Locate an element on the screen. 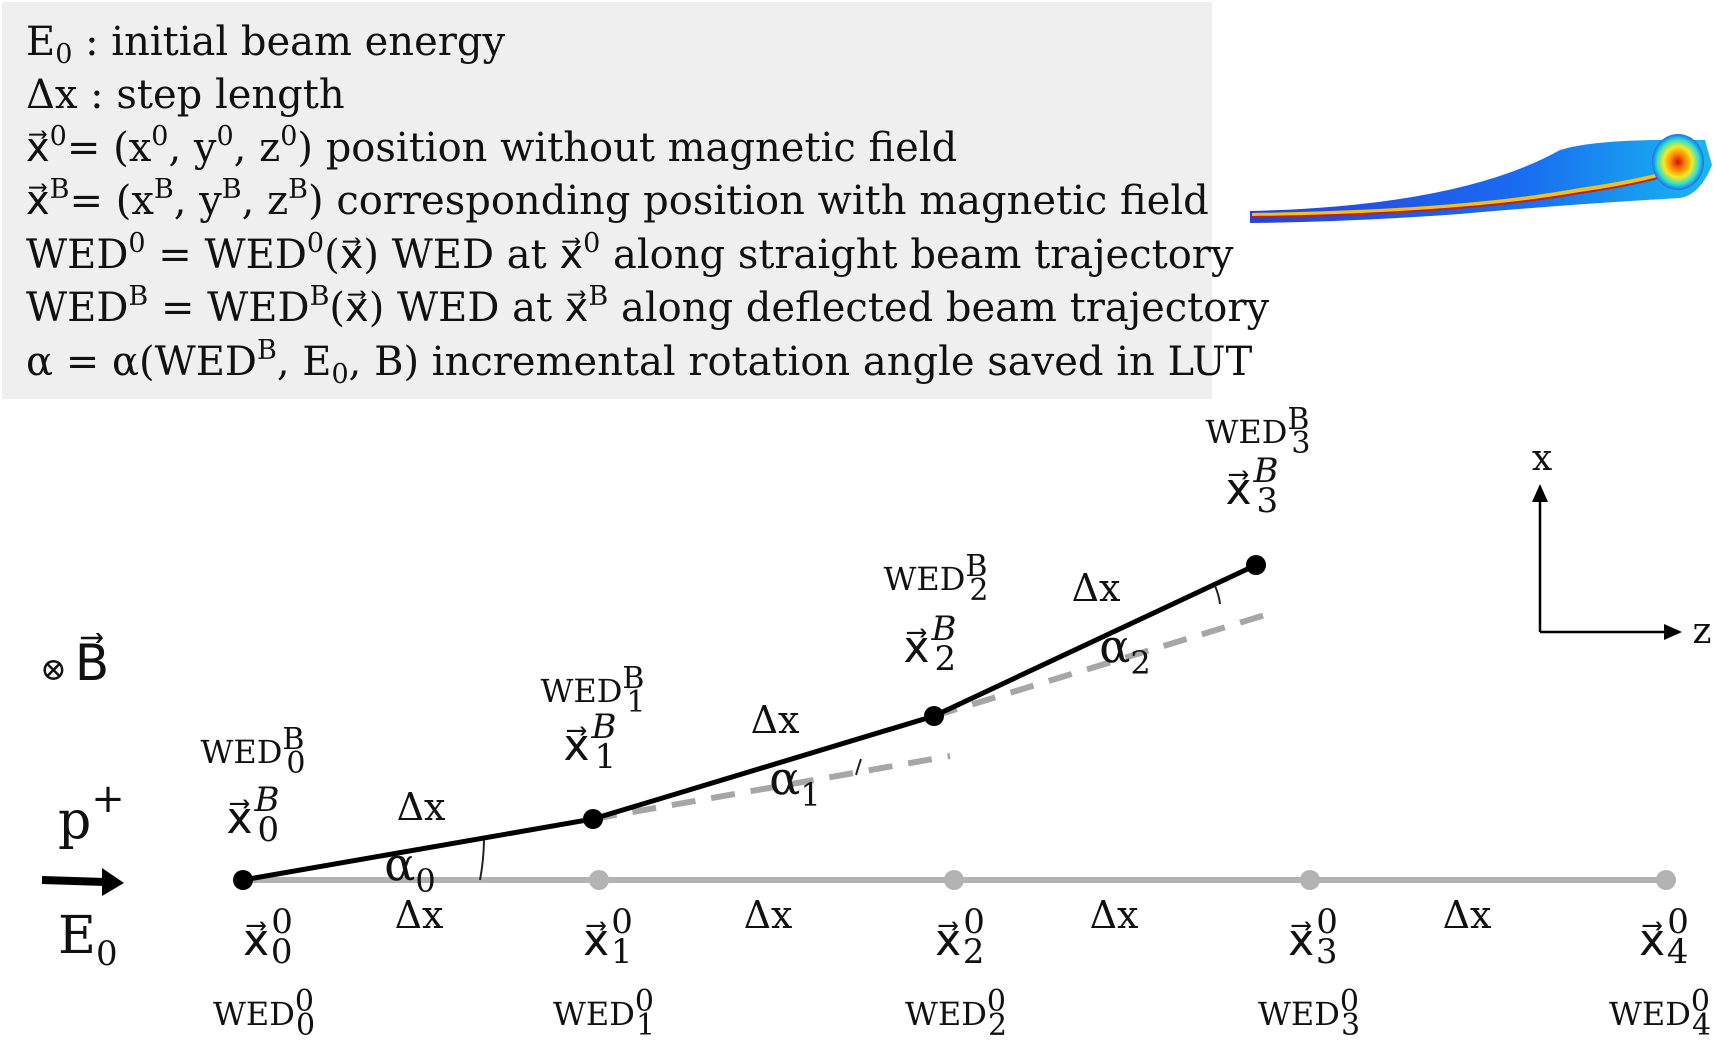 The height and width of the screenshot is (1050, 1720). axis-z-label: z is located at coordinates (1702, 631).